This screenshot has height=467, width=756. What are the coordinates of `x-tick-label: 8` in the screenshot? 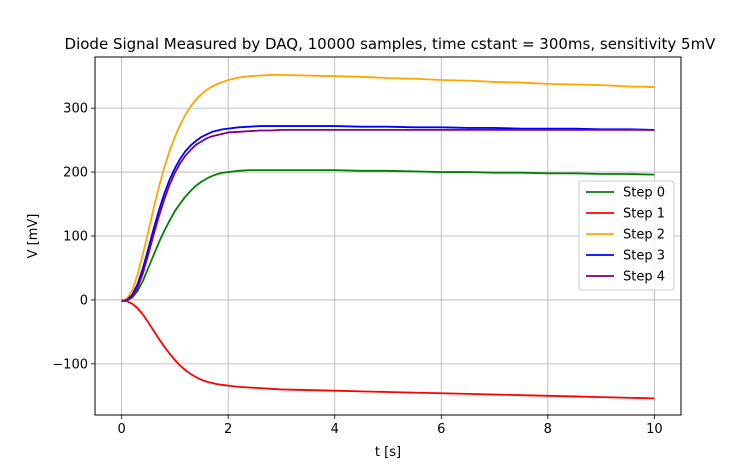 It's located at (548, 429).